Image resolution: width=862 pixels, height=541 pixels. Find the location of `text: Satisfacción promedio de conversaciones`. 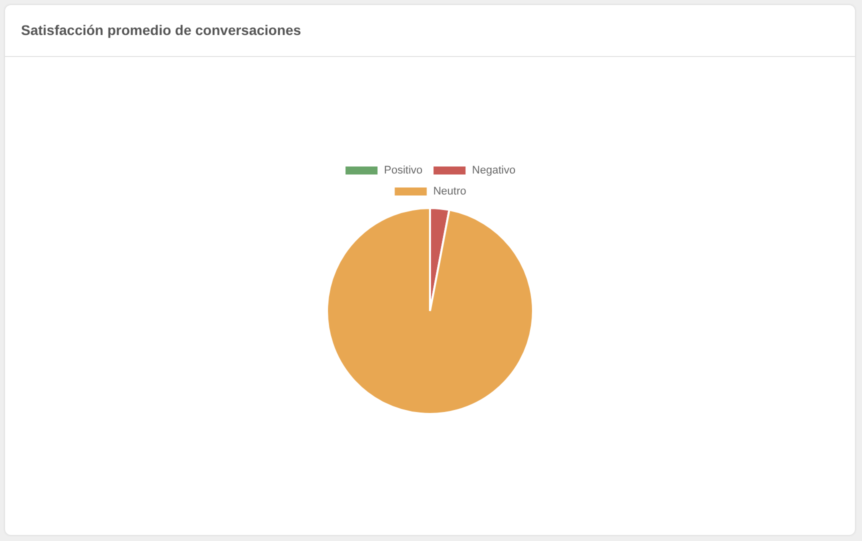

text: Satisfacción promedio de conversaciones is located at coordinates (161, 30).